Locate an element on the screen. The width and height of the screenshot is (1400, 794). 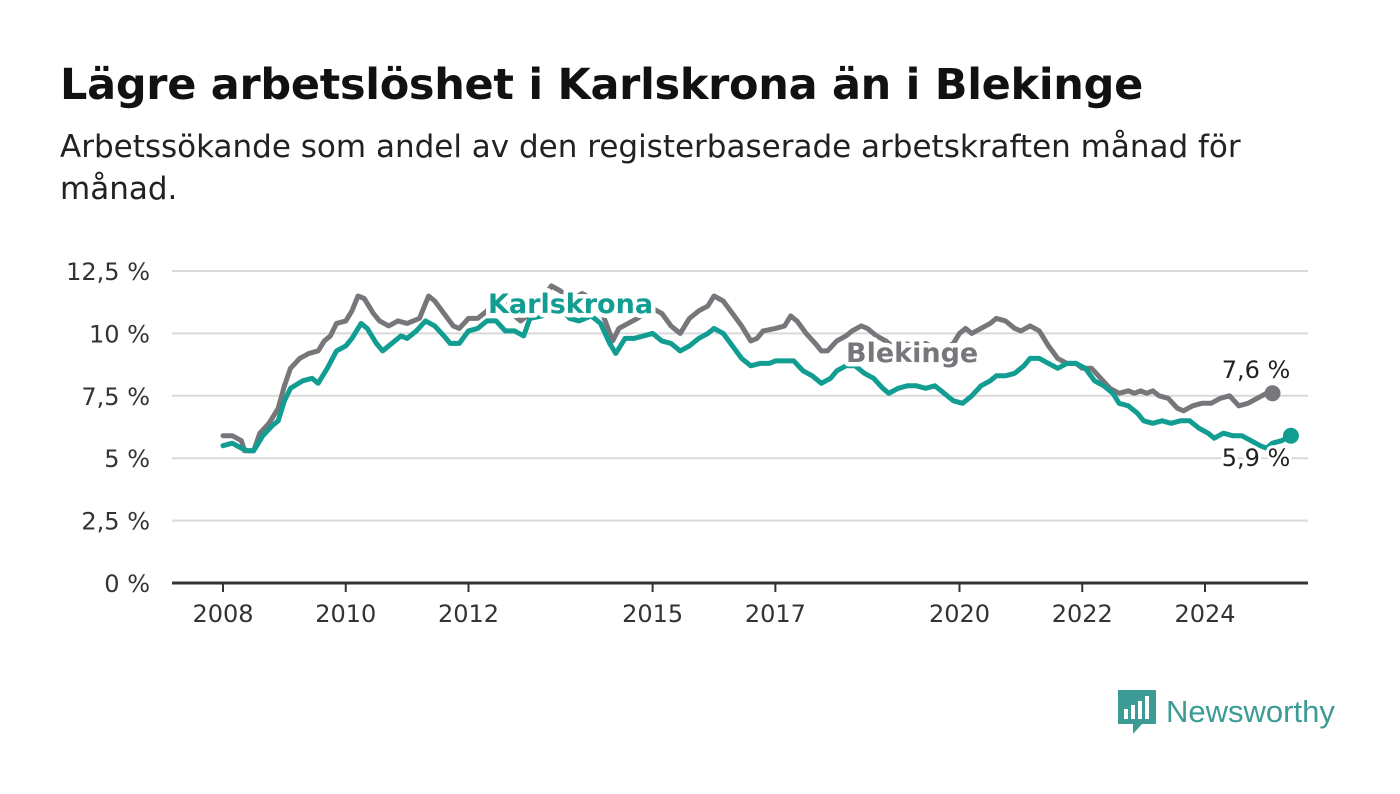
y-tick-label: 0 % is located at coordinates (127, 584).